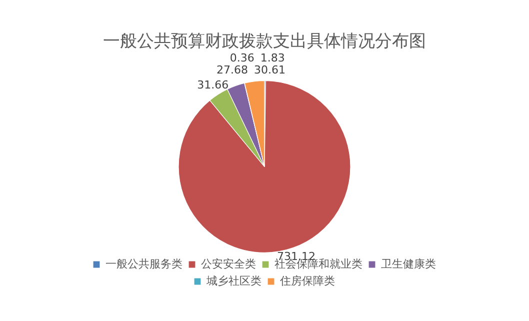  I want to click on data-label: 27.68, so click(232, 70).